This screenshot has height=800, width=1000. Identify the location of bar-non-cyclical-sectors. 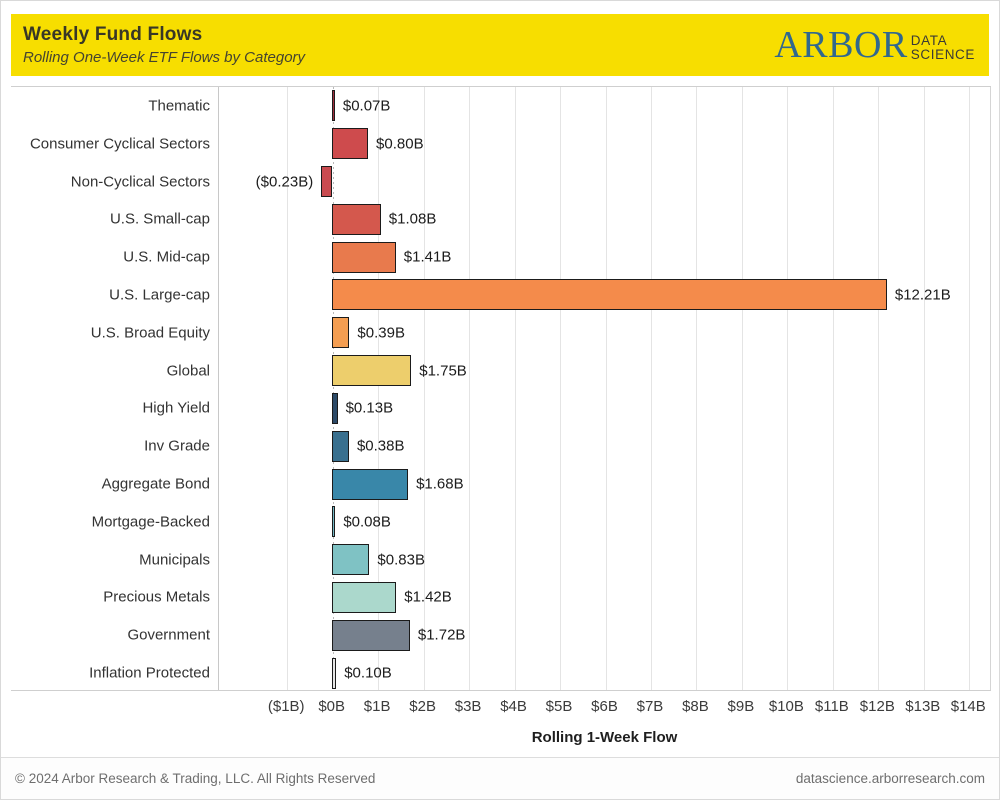
(326, 182).